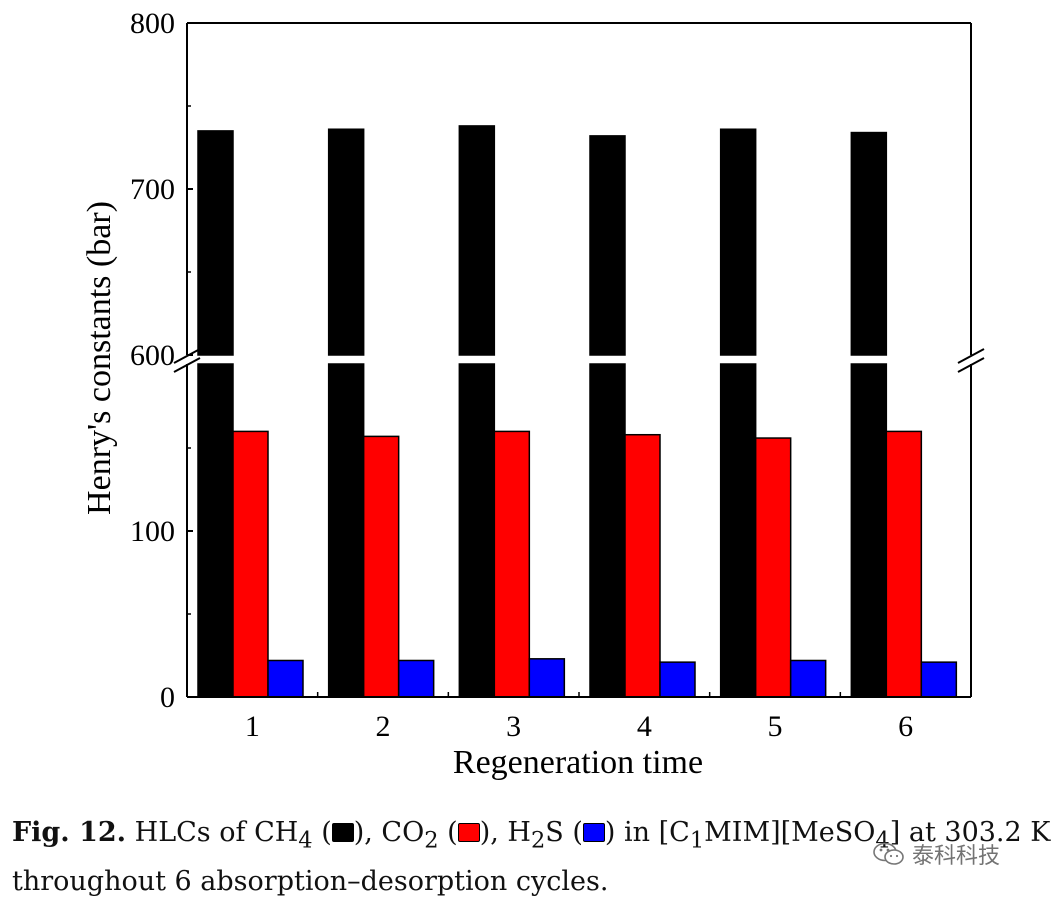 This screenshot has width=1062, height=902. Describe the element at coordinates (738, 530) in the screenshot. I see `bar-ch4-5-lower` at that location.